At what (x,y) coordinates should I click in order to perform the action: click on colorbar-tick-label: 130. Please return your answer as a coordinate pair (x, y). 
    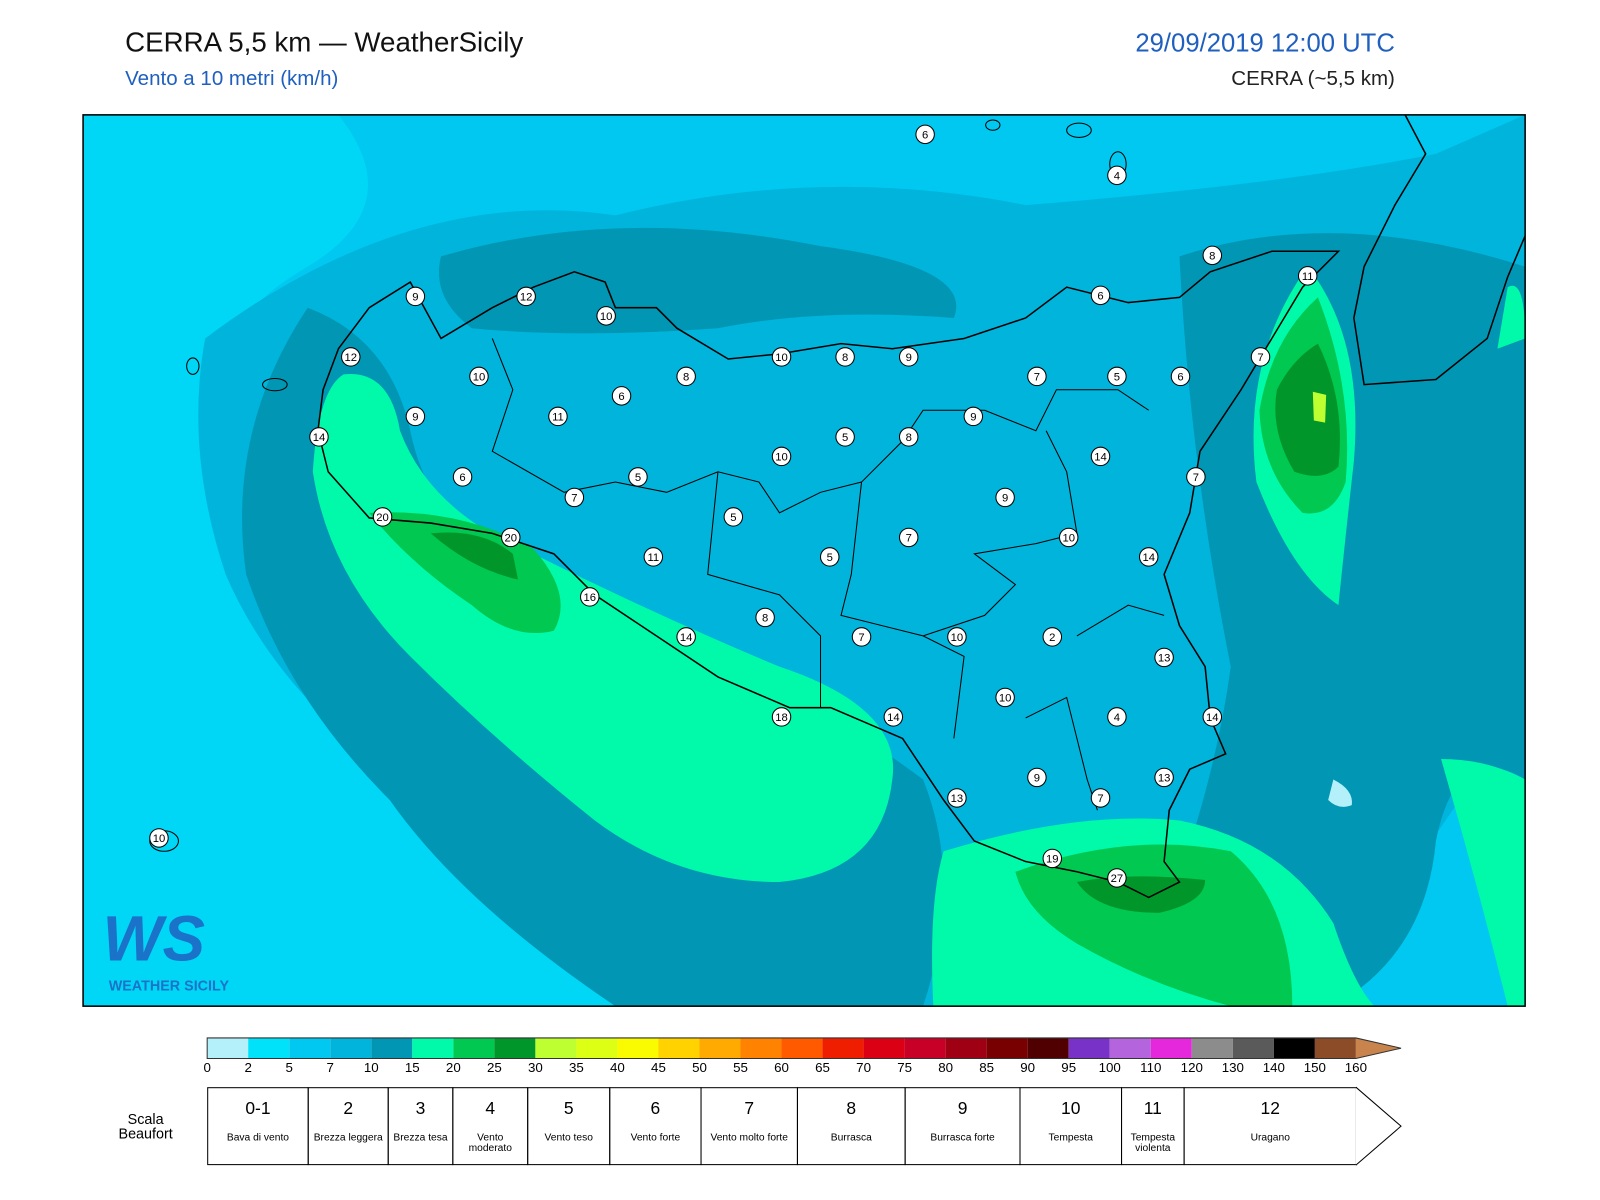
    Looking at the image, I should click on (1233, 1067).